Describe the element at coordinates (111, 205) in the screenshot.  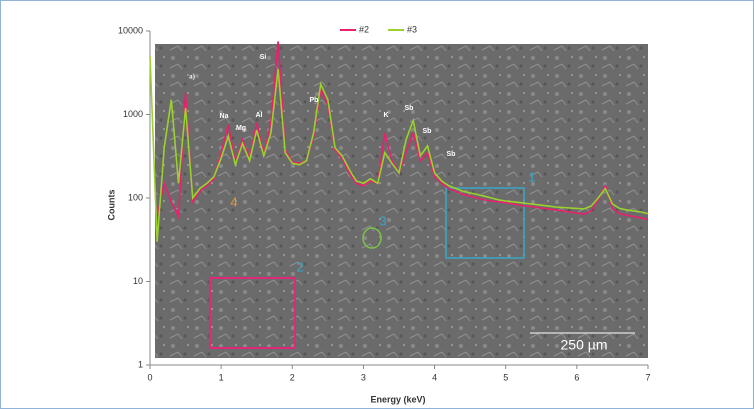
I see `y-axis-label: Counts` at that location.